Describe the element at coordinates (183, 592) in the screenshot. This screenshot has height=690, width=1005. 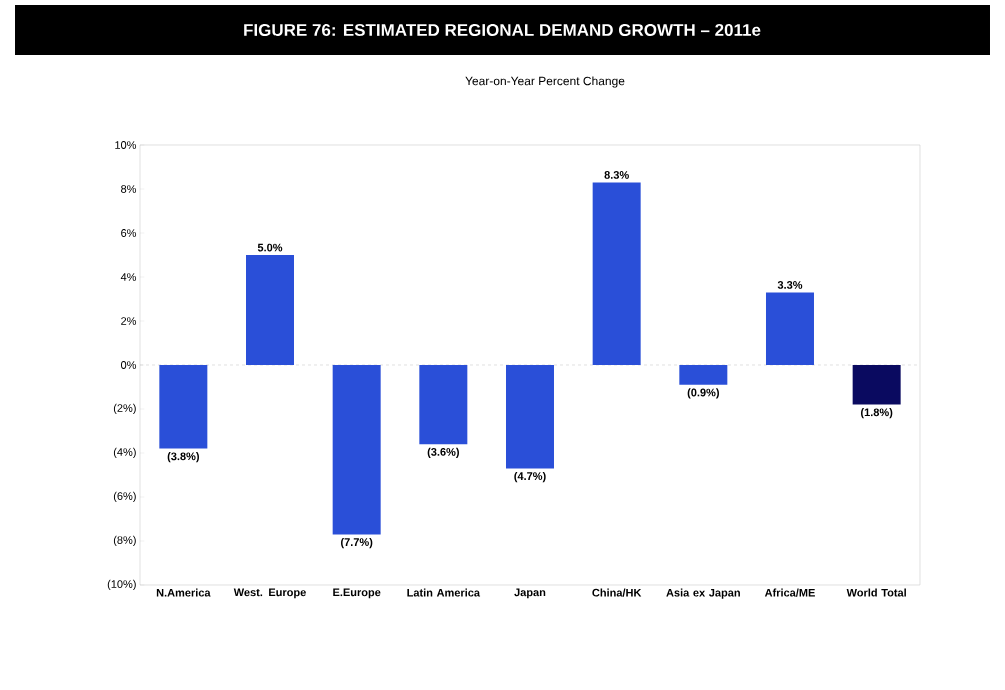
I see `x-tick-label: N.America` at that location.